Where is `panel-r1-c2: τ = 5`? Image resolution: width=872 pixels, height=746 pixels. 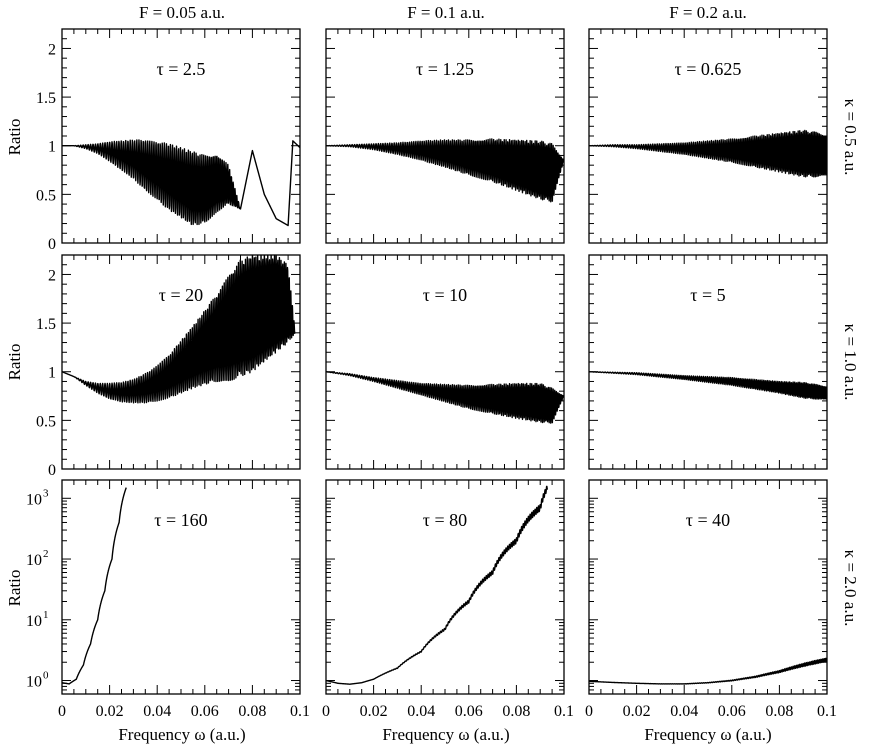 panel-r1-c2: τ = 5 is located at coordinates (708, 362).